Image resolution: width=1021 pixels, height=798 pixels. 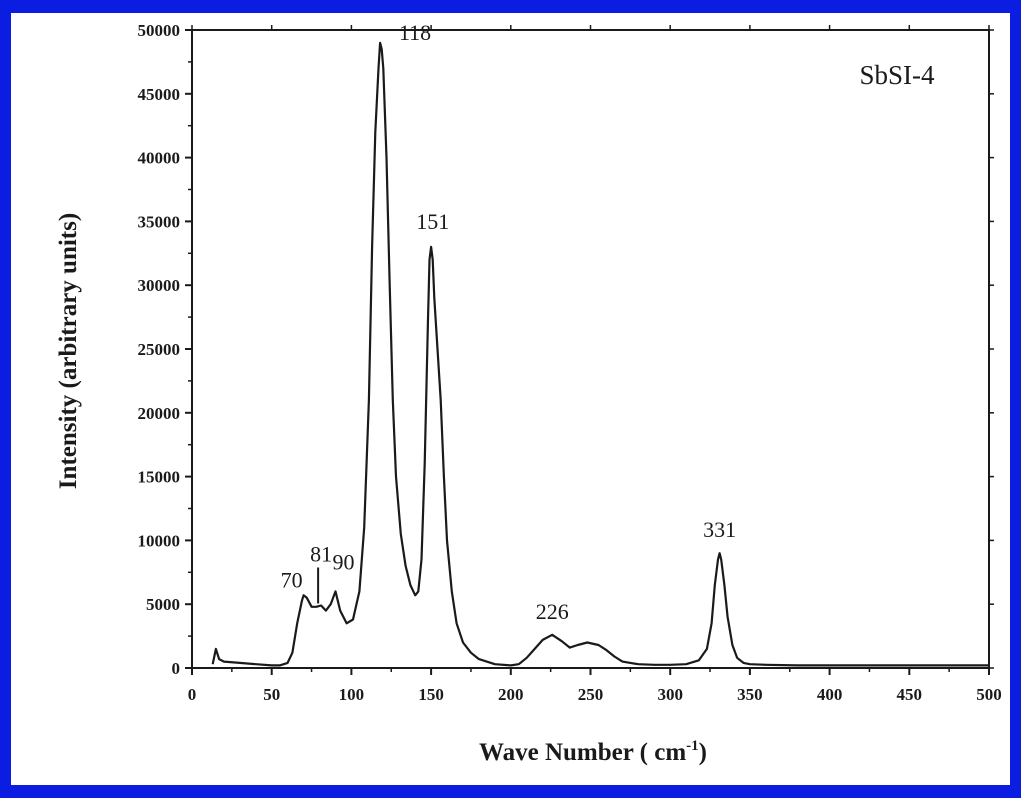 What do you see at coordinates (511, 694) in the screenshot?
I see `x-tick-label: 200` at bounding box center [511, 694].